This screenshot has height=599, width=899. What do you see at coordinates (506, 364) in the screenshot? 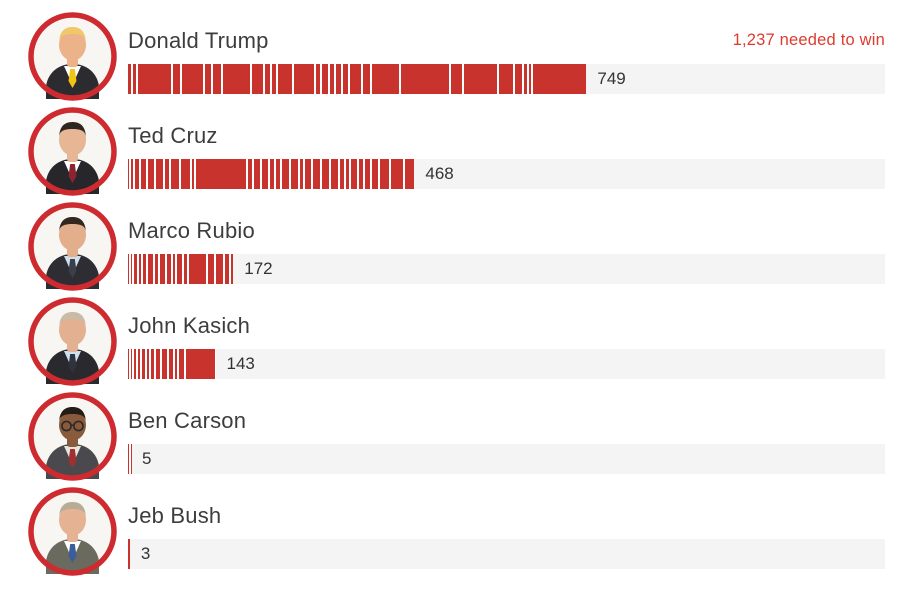
I see `delegate-bar-track: 143` at bounding box center [506, 364].